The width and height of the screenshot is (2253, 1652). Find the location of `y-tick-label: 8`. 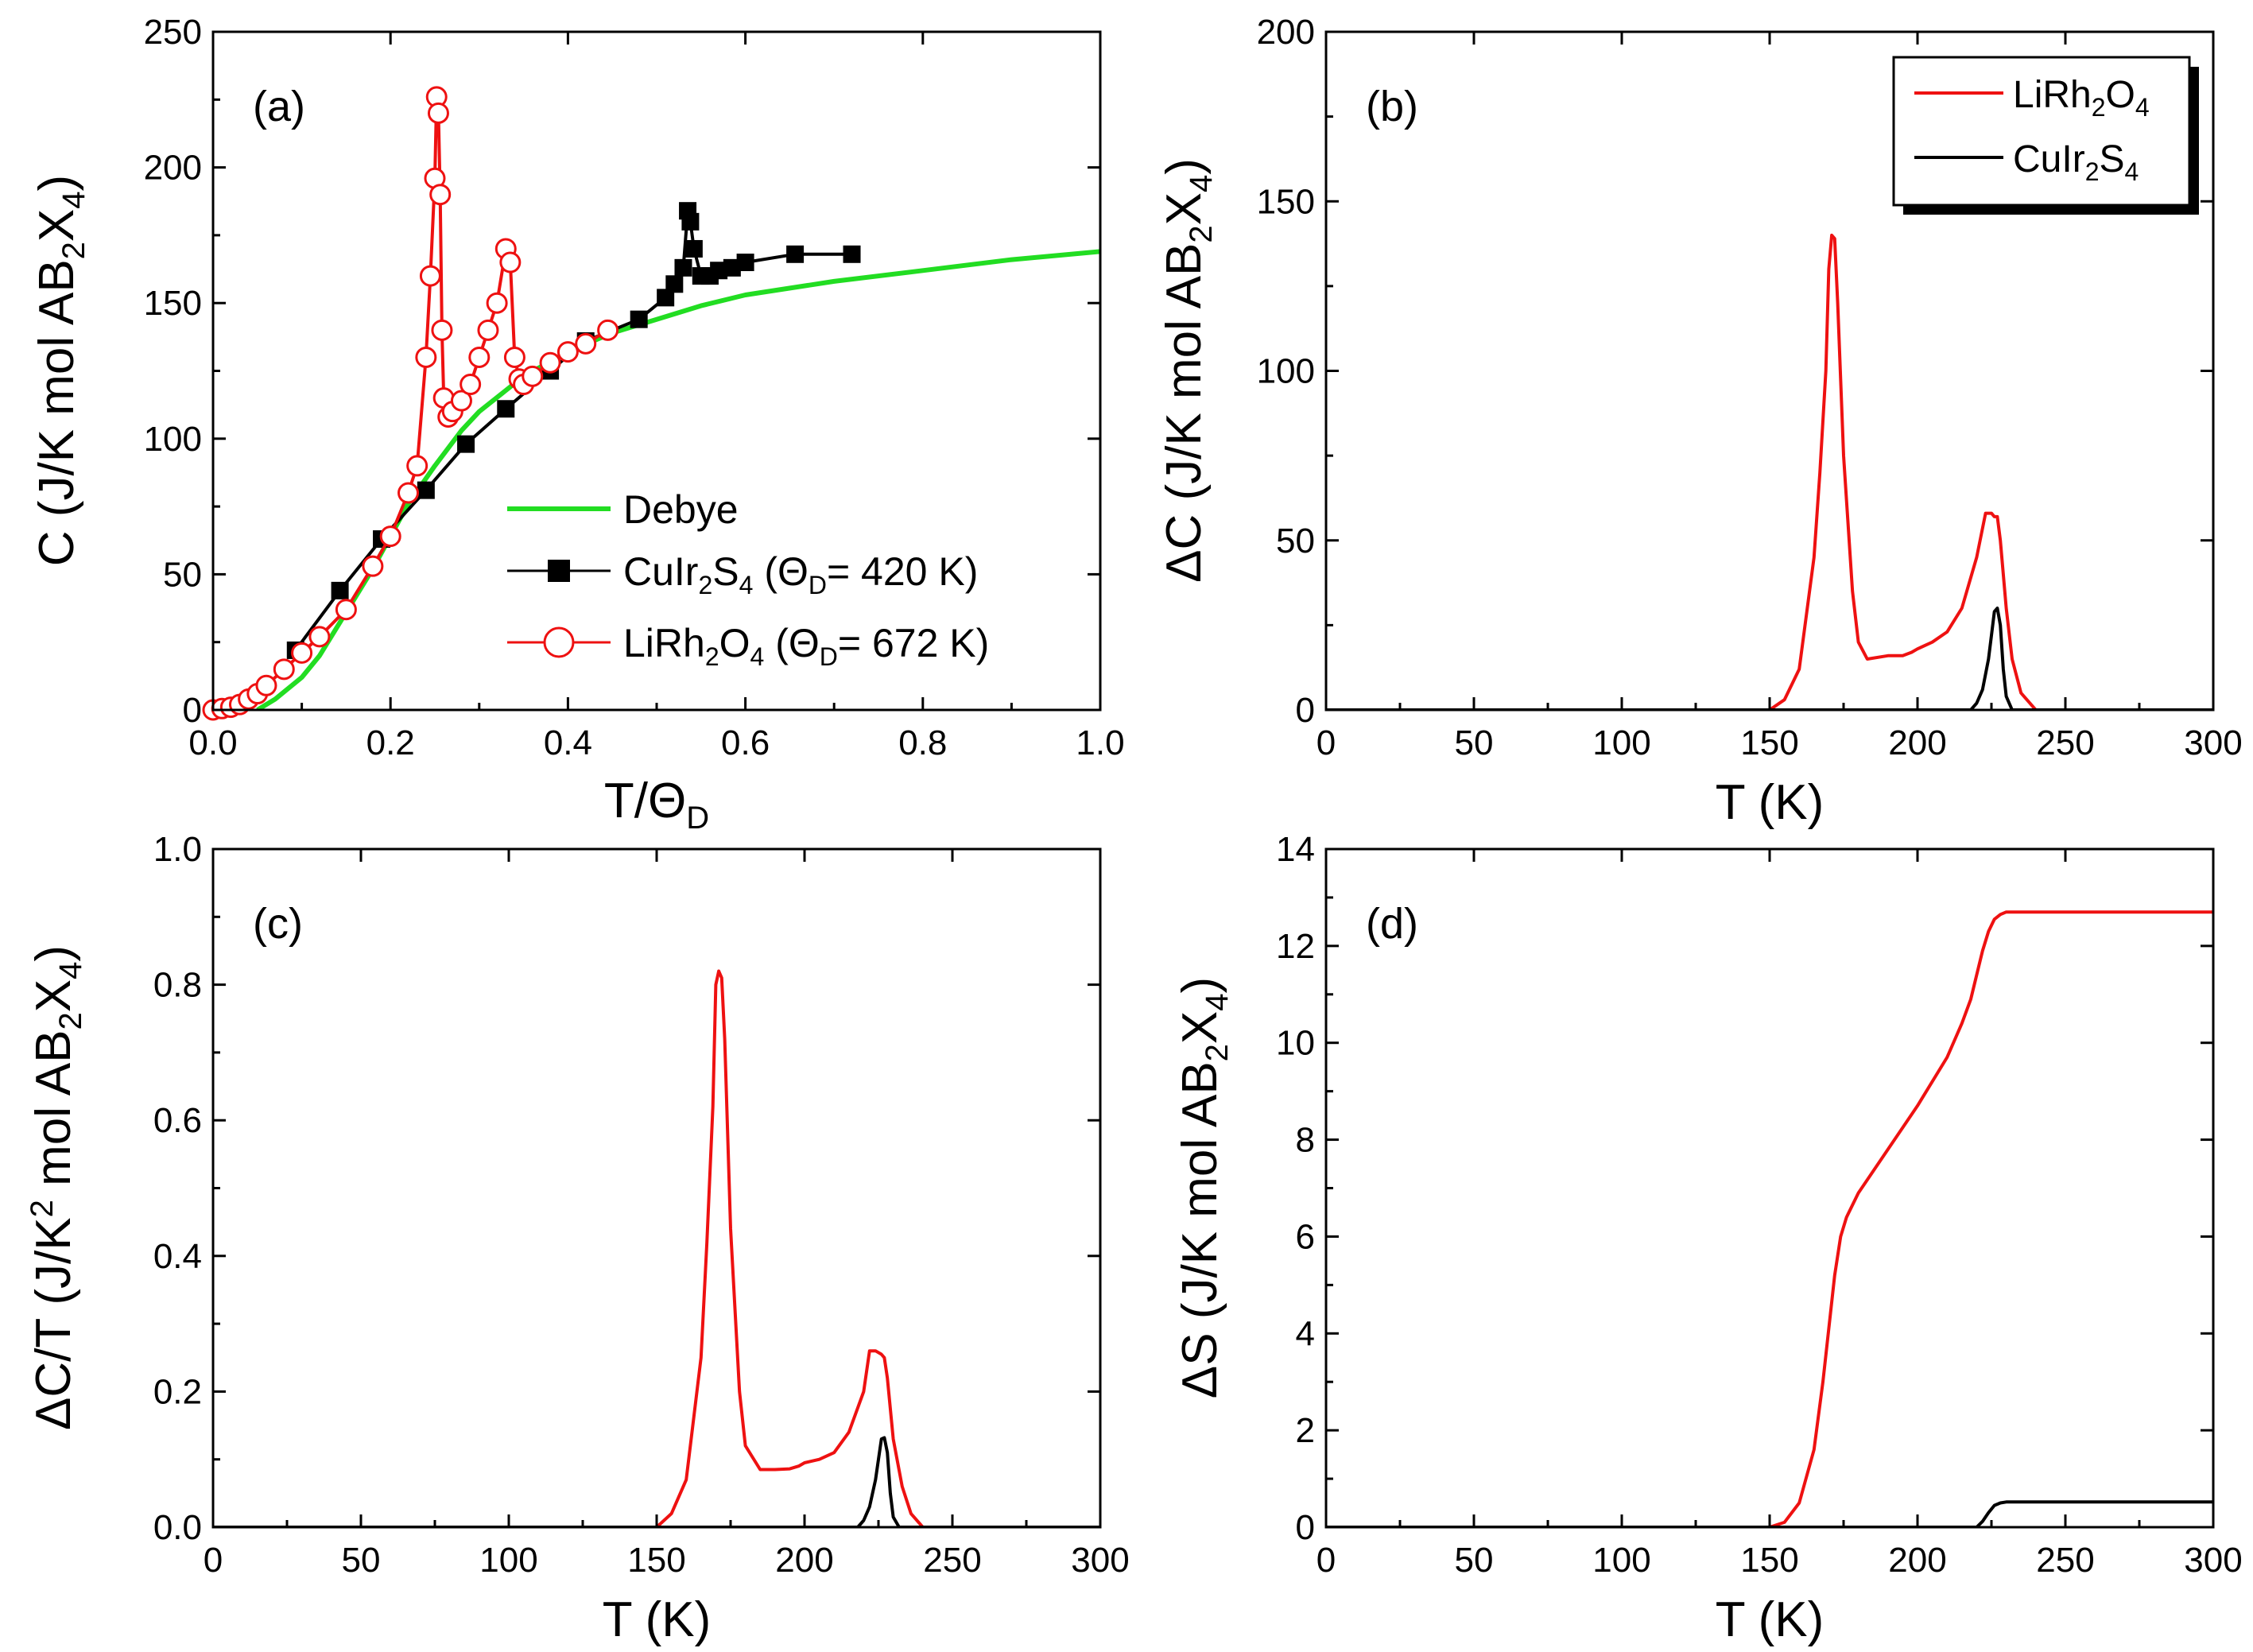

y-tick-label: 8 is located at coordinates (1305, 1140).